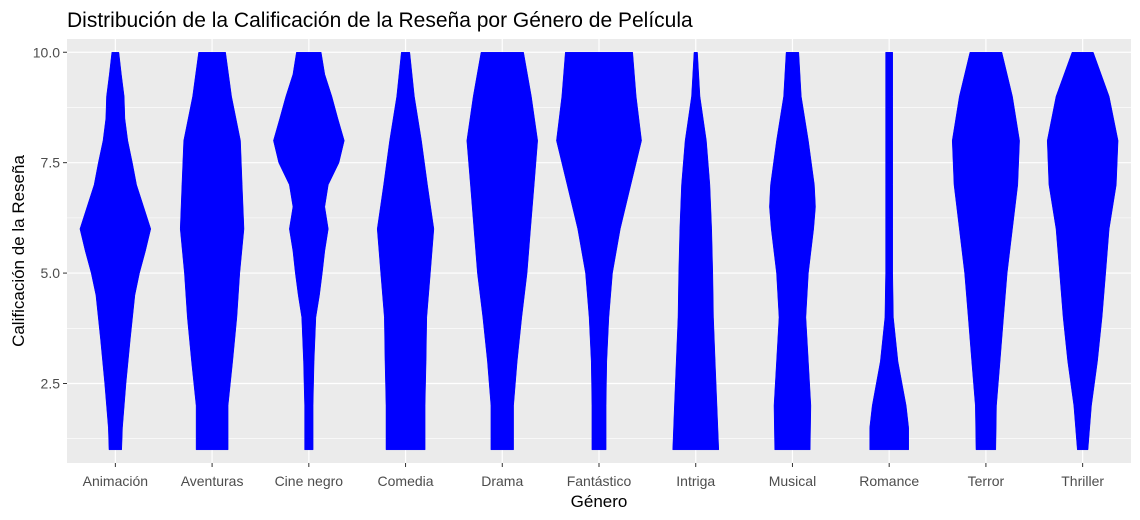  What do you see at coordinates (309, 481) in the screenshot?
I see `x-tick-label: Cine negro` at bounding box center [309, 481].